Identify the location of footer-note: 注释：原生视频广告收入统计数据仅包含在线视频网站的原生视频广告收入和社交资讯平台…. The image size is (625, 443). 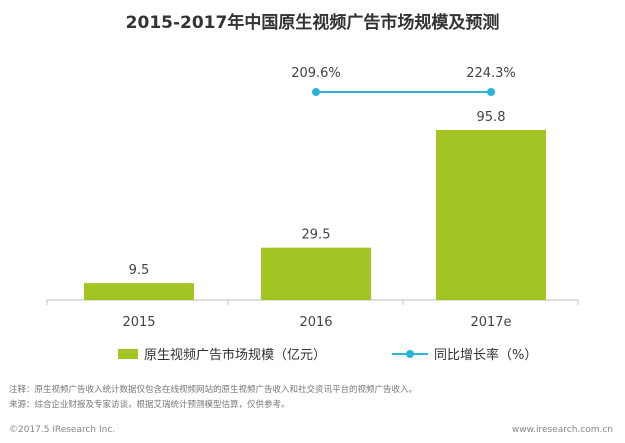
(213, 390).